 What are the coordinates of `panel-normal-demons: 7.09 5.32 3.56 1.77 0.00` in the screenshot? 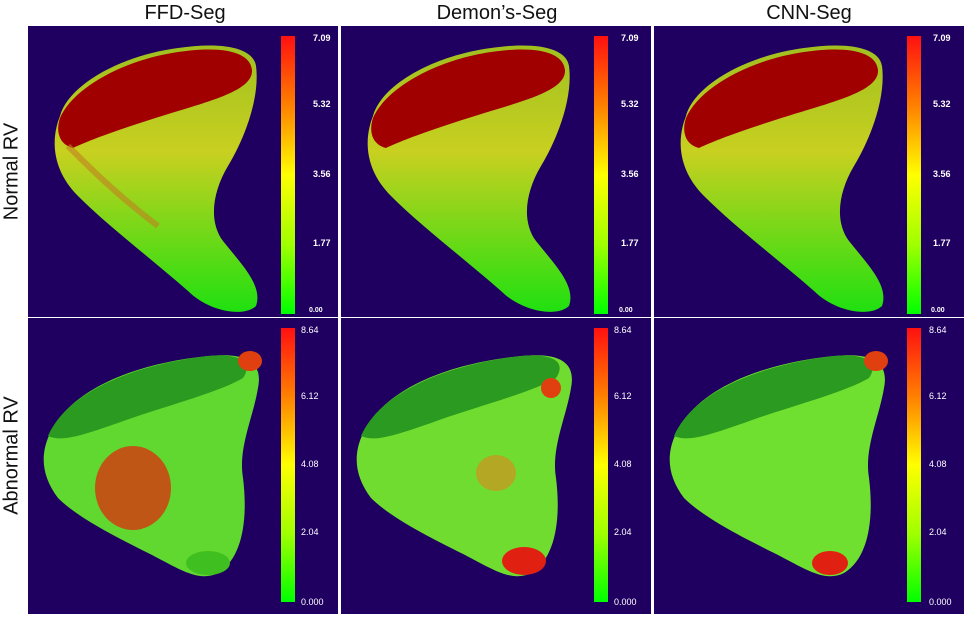 It's located at (496, 171).